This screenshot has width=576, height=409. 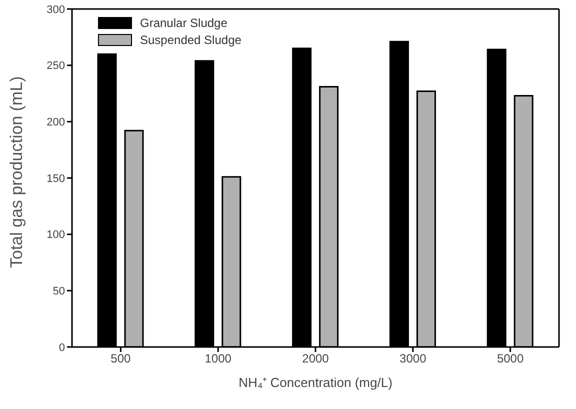 I want to click on y-tick-label: 200, so click(x=55, y=122).